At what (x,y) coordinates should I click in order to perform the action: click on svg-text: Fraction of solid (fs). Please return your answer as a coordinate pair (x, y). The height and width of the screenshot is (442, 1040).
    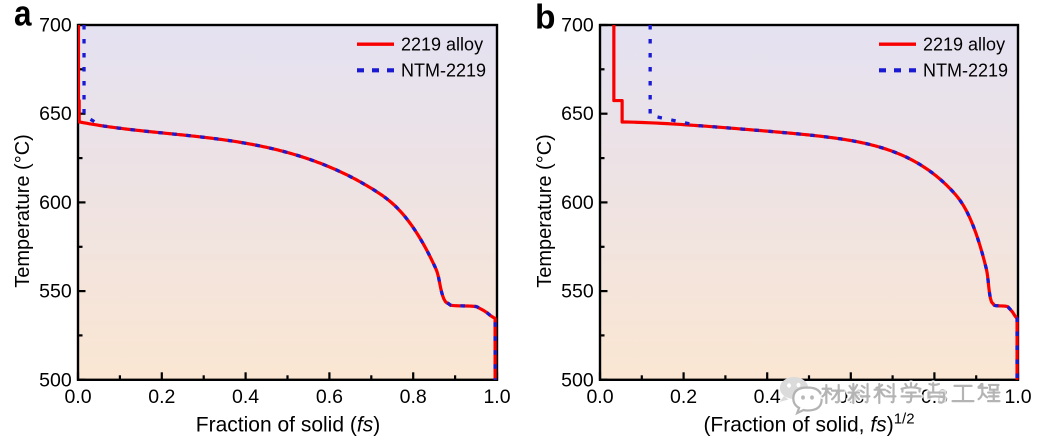
    Looking at the image, I should click on (288, 425).